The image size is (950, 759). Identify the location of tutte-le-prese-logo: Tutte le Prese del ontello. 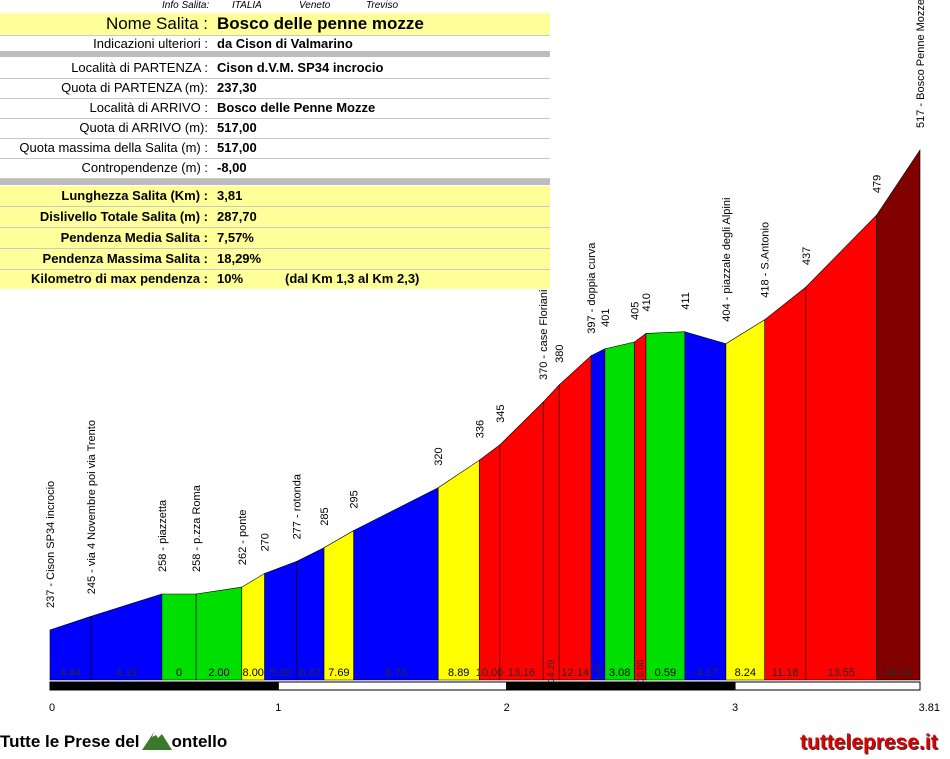
(113, 740).